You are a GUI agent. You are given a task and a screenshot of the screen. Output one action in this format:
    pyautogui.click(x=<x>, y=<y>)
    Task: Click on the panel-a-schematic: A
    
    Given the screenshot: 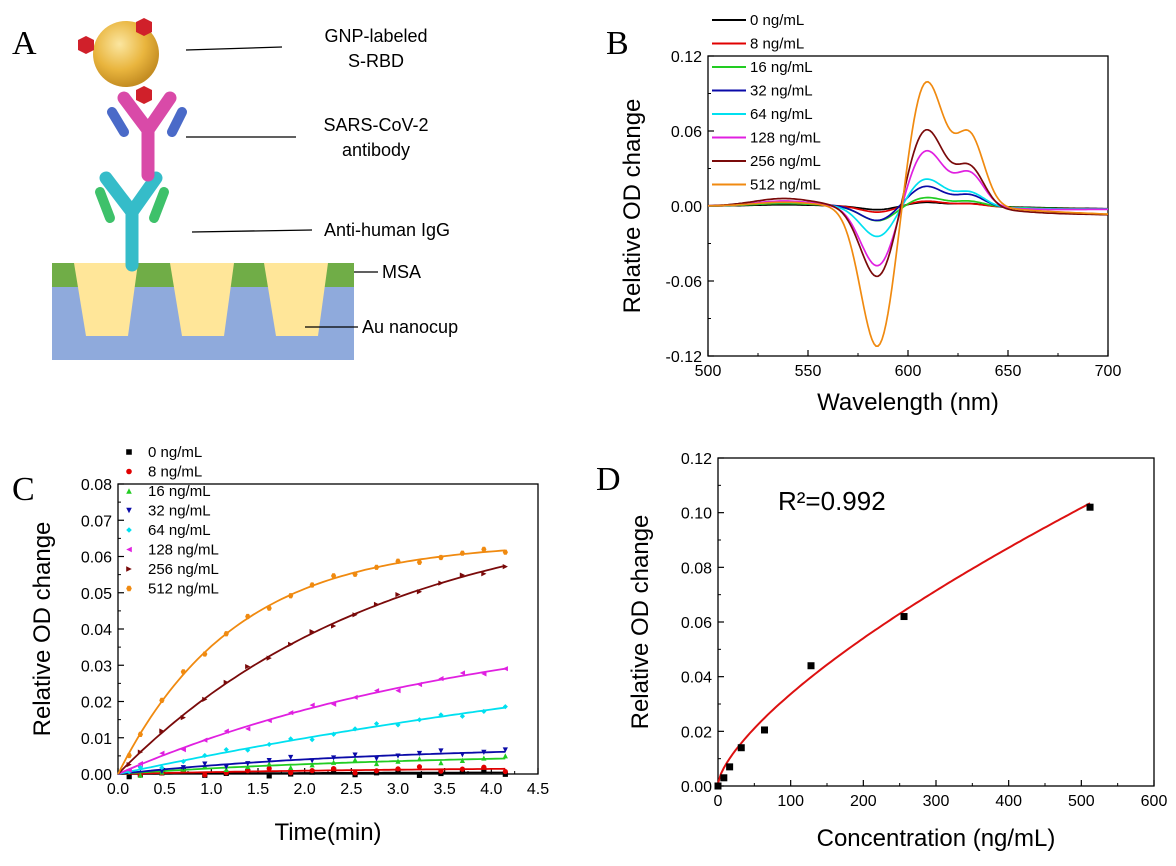 What is the action you would take?
    pyautogui.click(x=235, y=189)
    